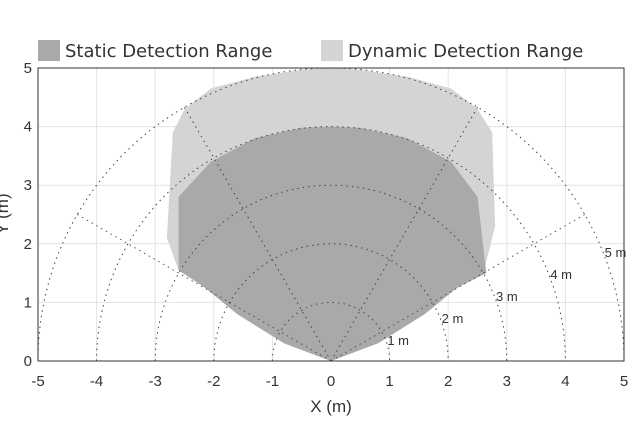  What do you see at coordinates (213, 381) in the screenshot?
I see `x-tick-label: -2` at bounding box center [213, 381].